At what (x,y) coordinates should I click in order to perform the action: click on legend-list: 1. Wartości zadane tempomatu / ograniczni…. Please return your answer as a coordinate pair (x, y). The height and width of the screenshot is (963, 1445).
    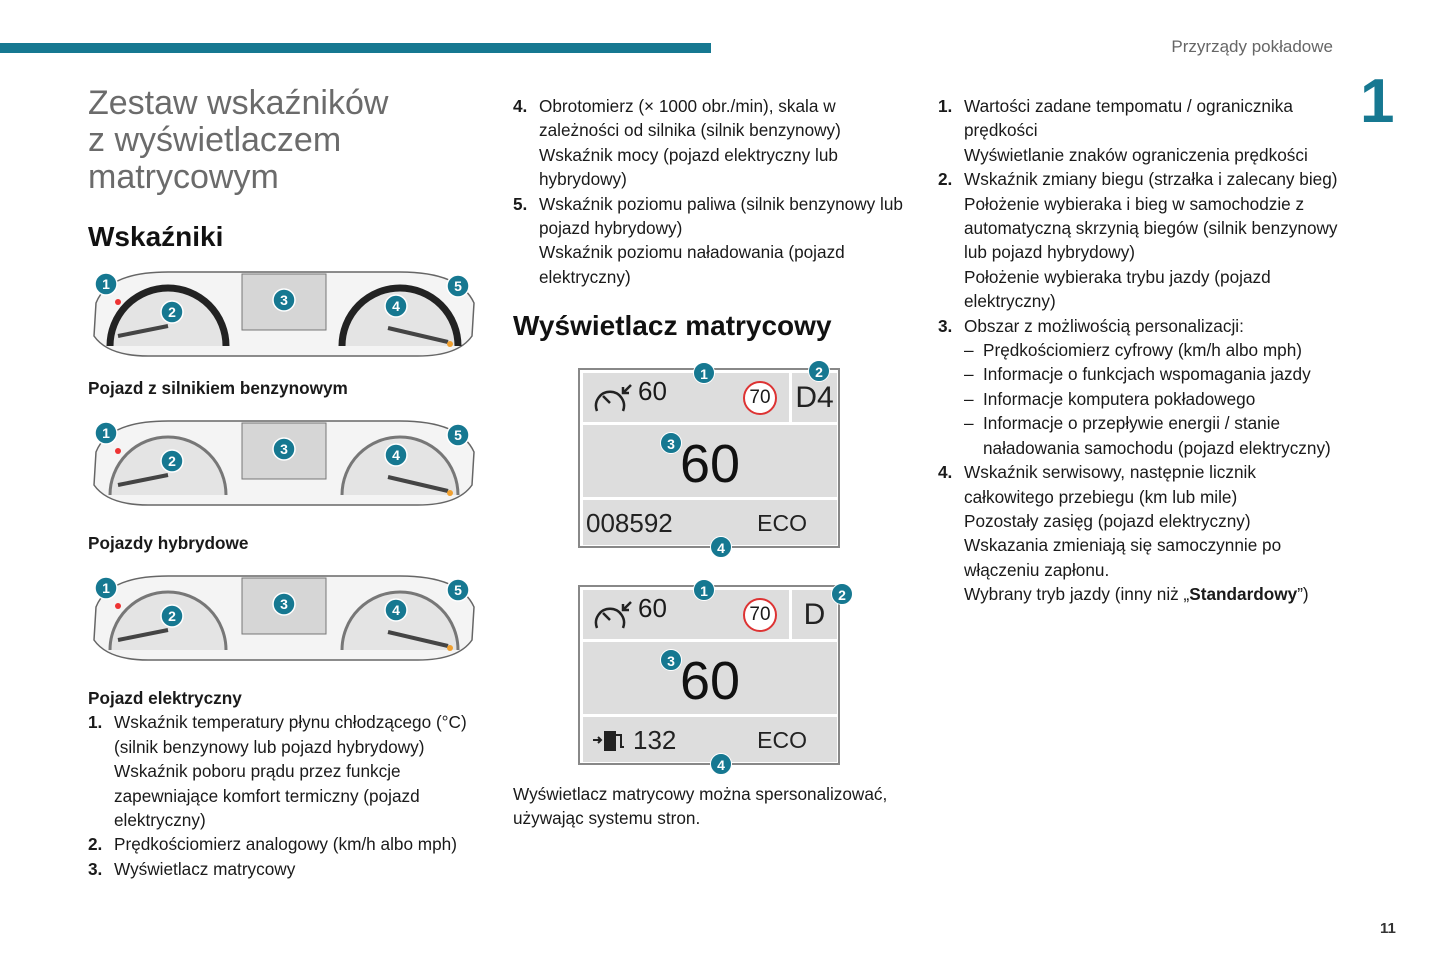
    Looking at the image, I should click on (1138, 350).